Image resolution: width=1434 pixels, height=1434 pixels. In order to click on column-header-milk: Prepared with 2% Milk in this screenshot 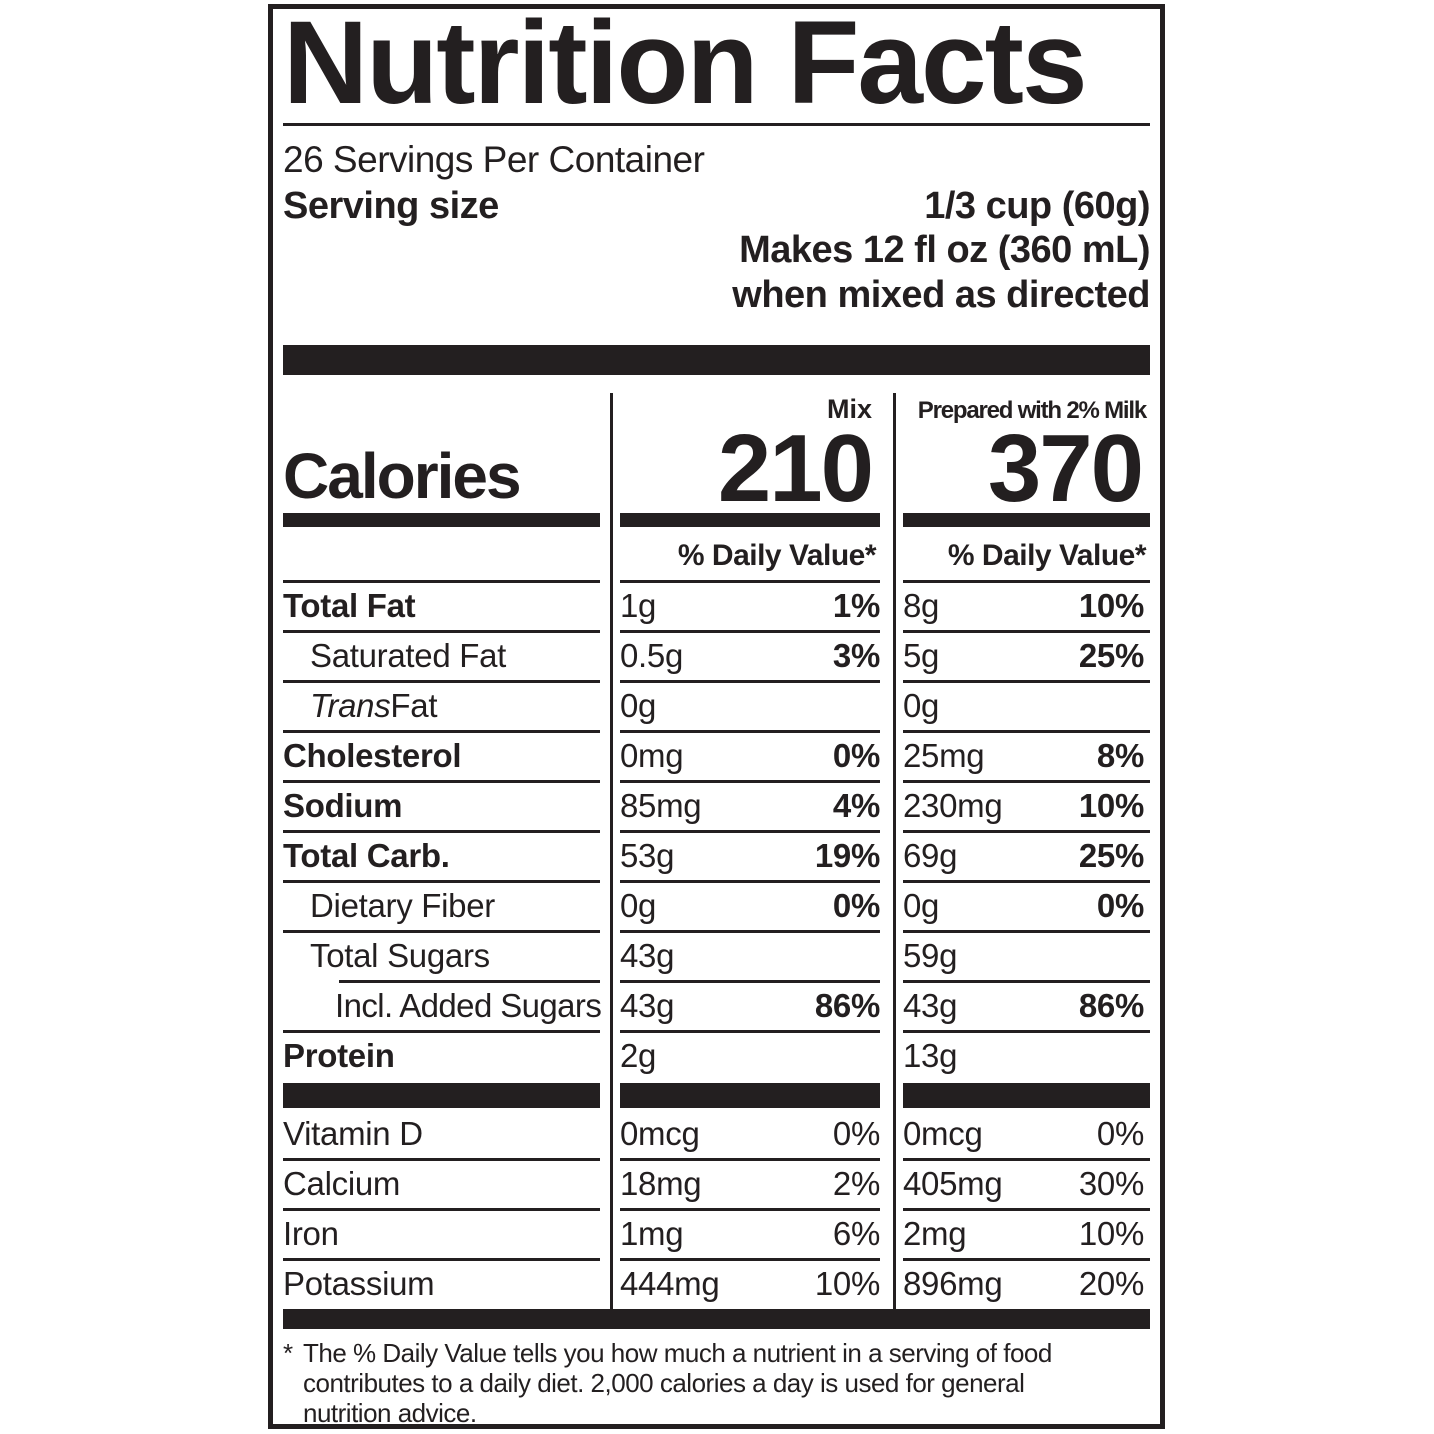, I will do `click(1032, 410)`.